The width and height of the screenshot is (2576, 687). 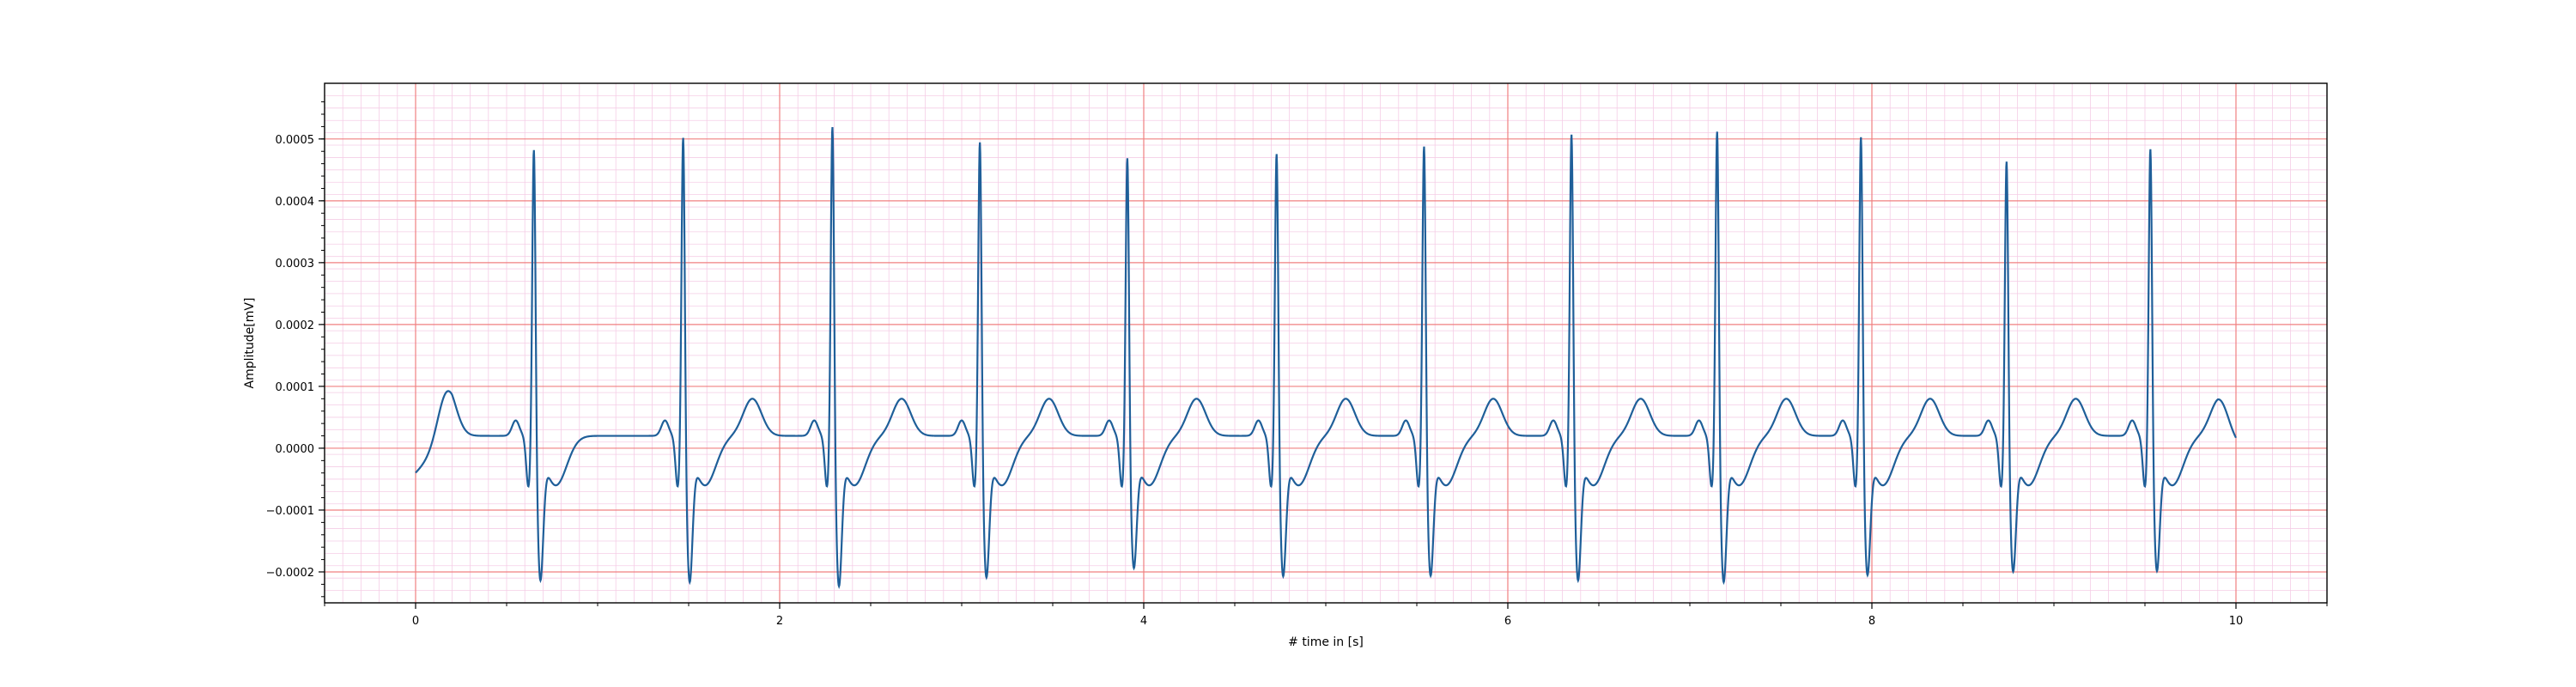 What do you see at coordinates (295, 140) in the screenshot?
I see `y-tick-label: 0.0005` at bounding box center [295, 140].